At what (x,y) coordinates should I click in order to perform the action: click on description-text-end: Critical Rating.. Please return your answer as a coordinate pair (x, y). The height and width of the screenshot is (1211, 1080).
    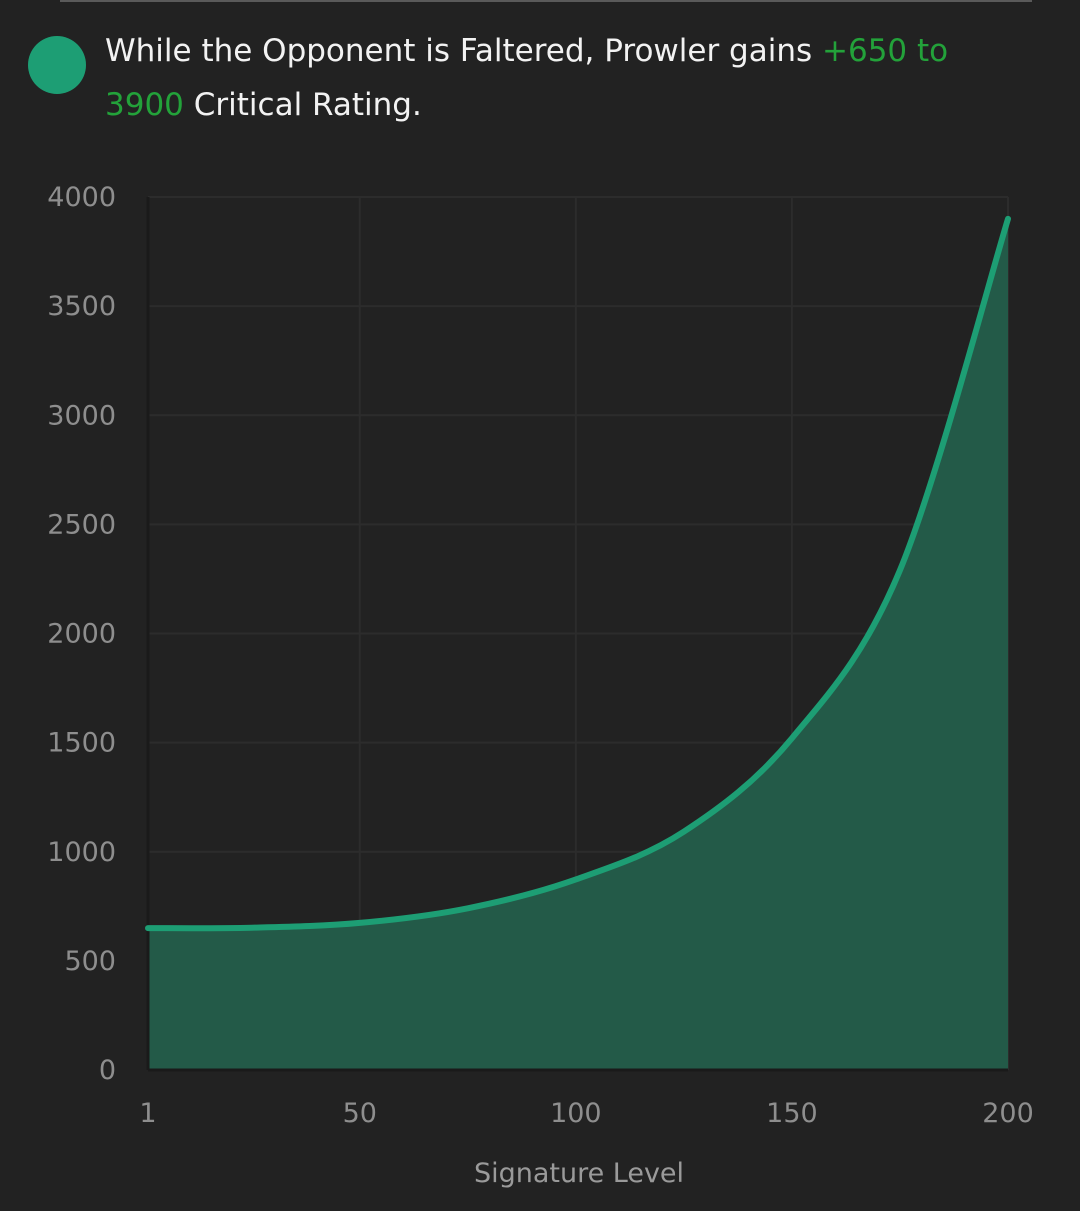
    Looking at the image, I should click on (302, 105).